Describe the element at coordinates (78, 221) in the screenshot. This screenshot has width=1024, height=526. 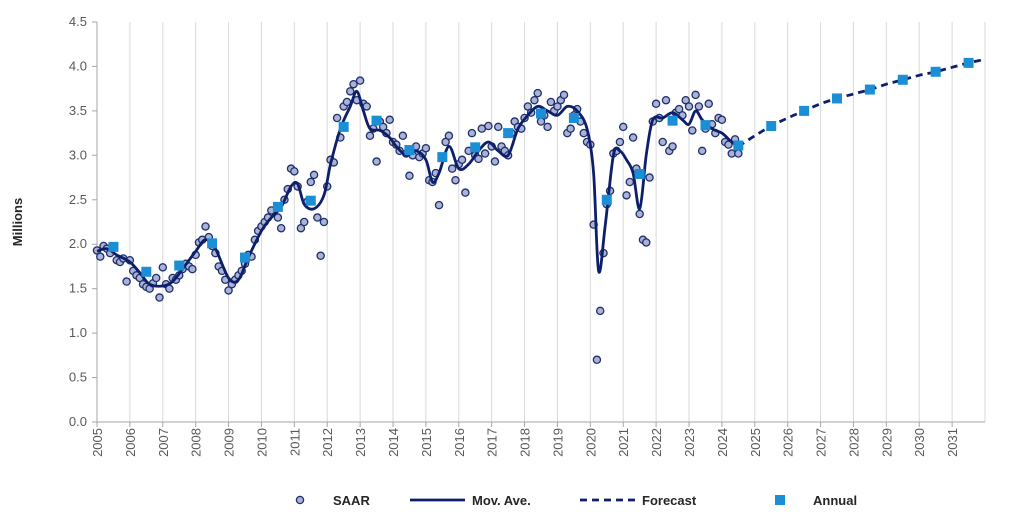
I see `y-tick-labels: 0.0 0.5 1.0 1.5 2.0 2.5 3.0 3.5 4.0 4.5` at that location.